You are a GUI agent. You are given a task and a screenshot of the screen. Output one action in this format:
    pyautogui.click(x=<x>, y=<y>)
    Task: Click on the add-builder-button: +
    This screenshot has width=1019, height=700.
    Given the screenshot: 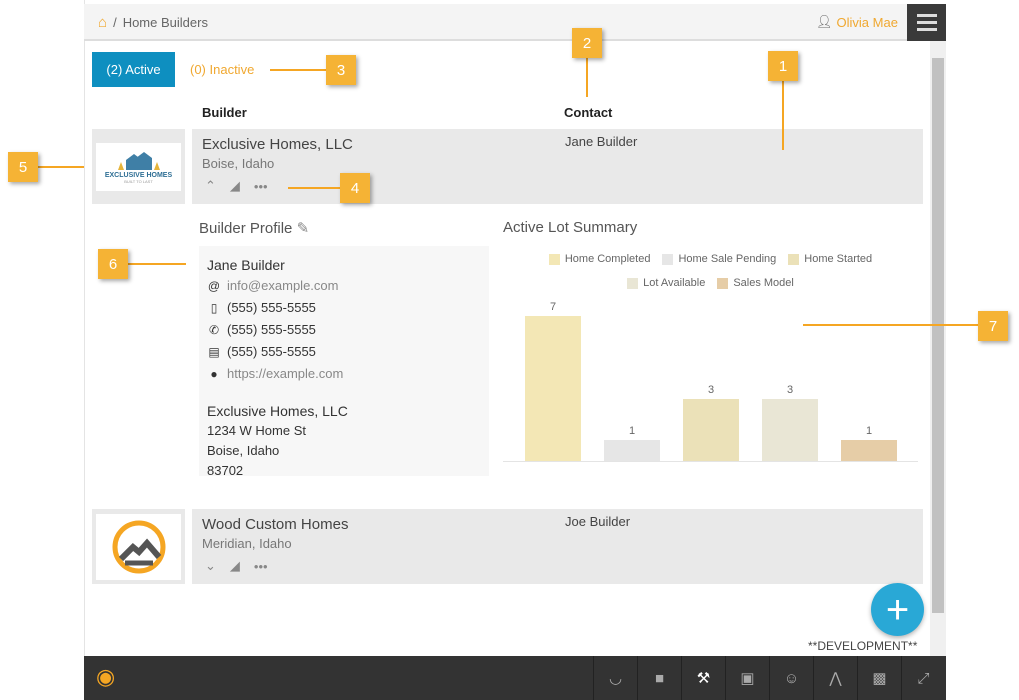 What is the action you would take?
    pyautogui.click(x=897, y=609)
    